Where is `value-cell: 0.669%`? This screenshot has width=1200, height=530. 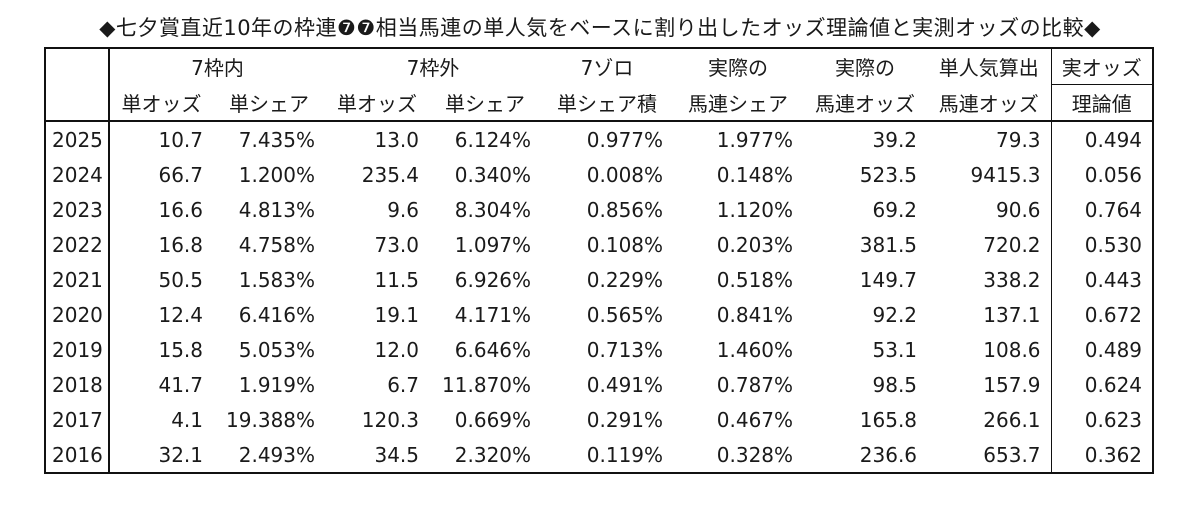 value-cell: 0.669% is located at coordinates (493, 419).